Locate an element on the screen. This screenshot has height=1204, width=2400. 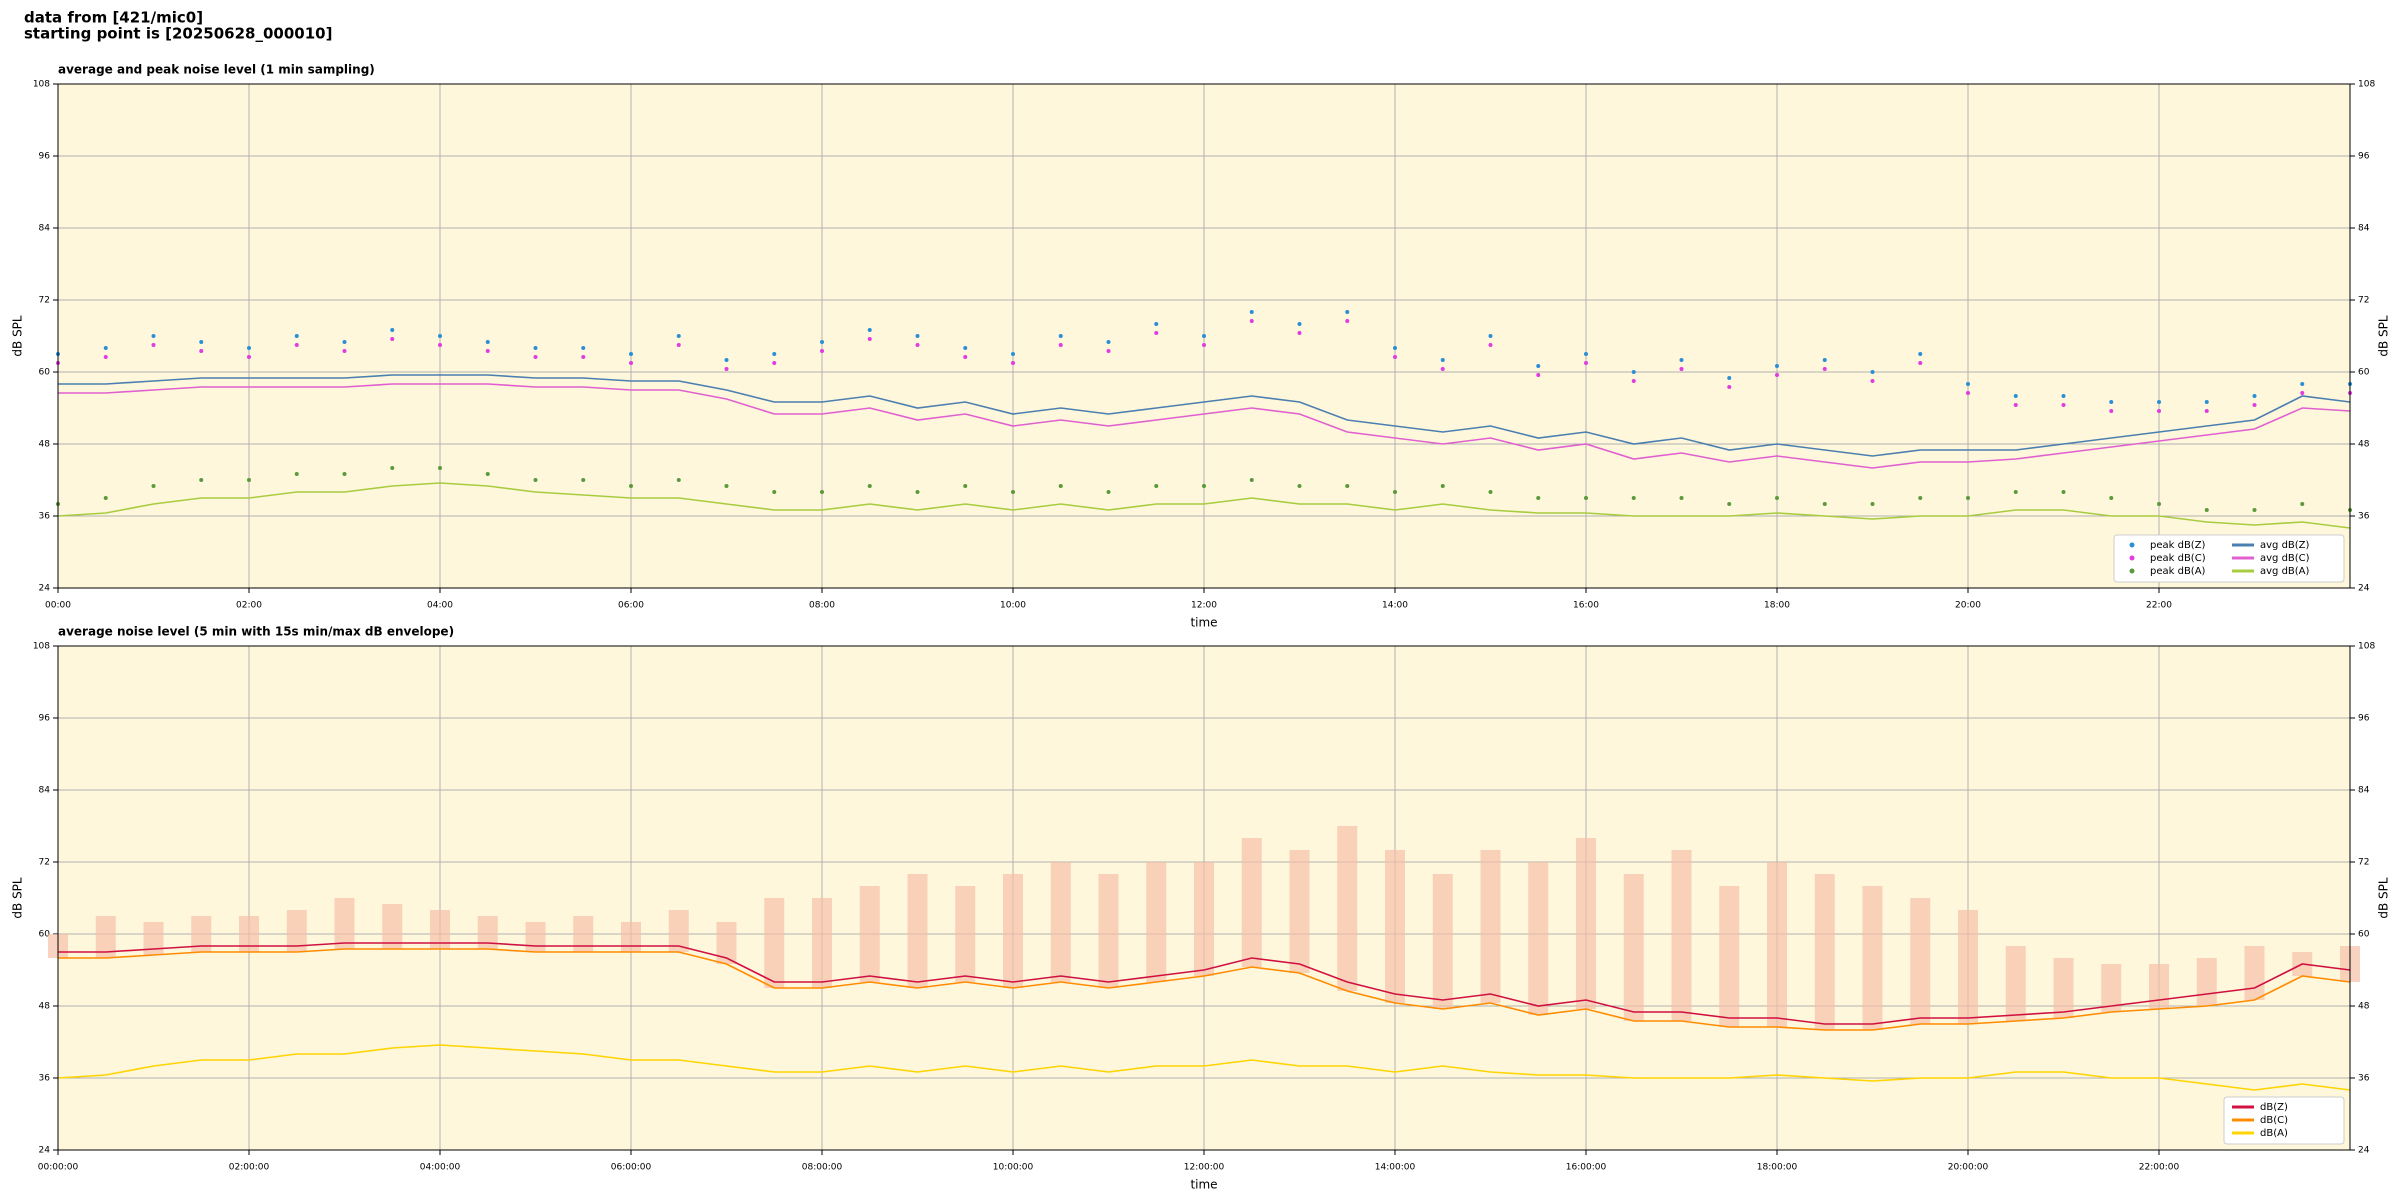
x-tick-label: 10:00:00 is located at coordinates (1013, 1168).